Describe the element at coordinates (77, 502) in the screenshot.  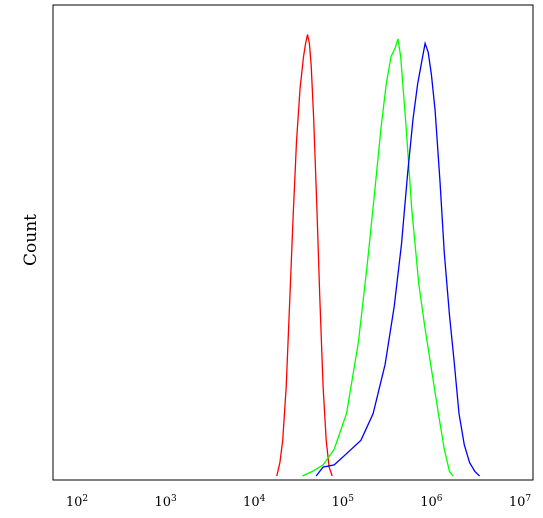
I see `x-tick-label: 102` at that location.